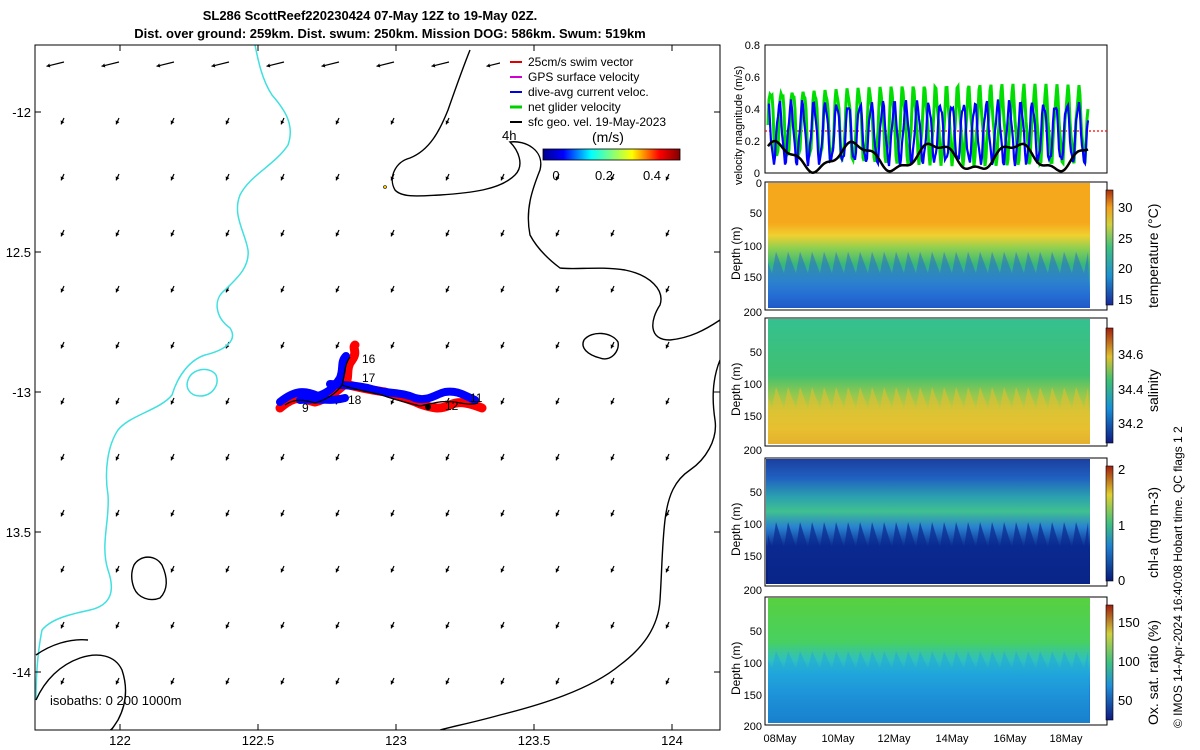 The width and height of the screenshot is (1200, 750). I want to click on day-label: 18, so click(355, 400).